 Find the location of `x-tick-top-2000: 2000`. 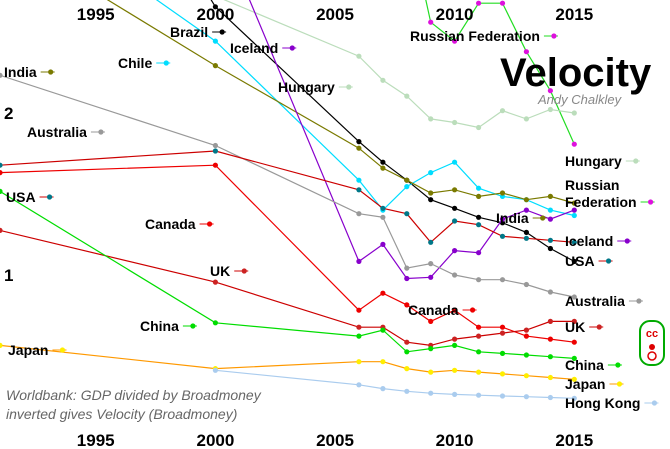

x-tick-top-2000: 2000 is located at coordinates (215, 14).